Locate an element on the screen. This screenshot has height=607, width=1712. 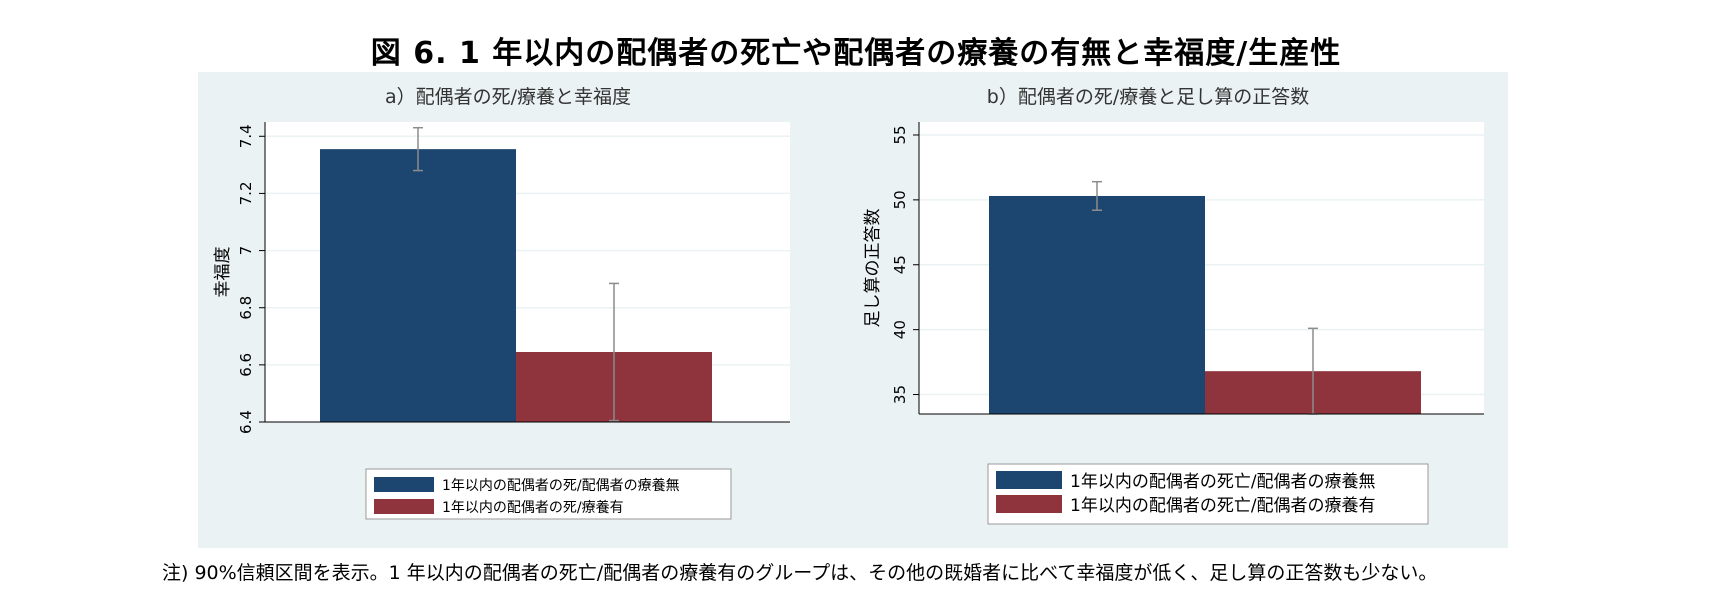
chart-a-legend-label-2: 1年以内の配偶者の死/療養有 is located at coordinates (533, 507).